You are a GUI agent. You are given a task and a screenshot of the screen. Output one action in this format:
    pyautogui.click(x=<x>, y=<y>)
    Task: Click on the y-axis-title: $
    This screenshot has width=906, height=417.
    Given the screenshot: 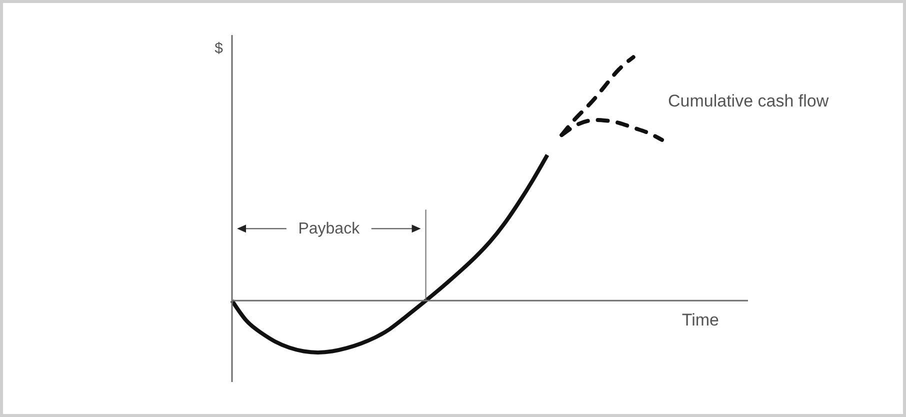 What is the action you would take?
    pyautogui.click(x=219, y=48)
    